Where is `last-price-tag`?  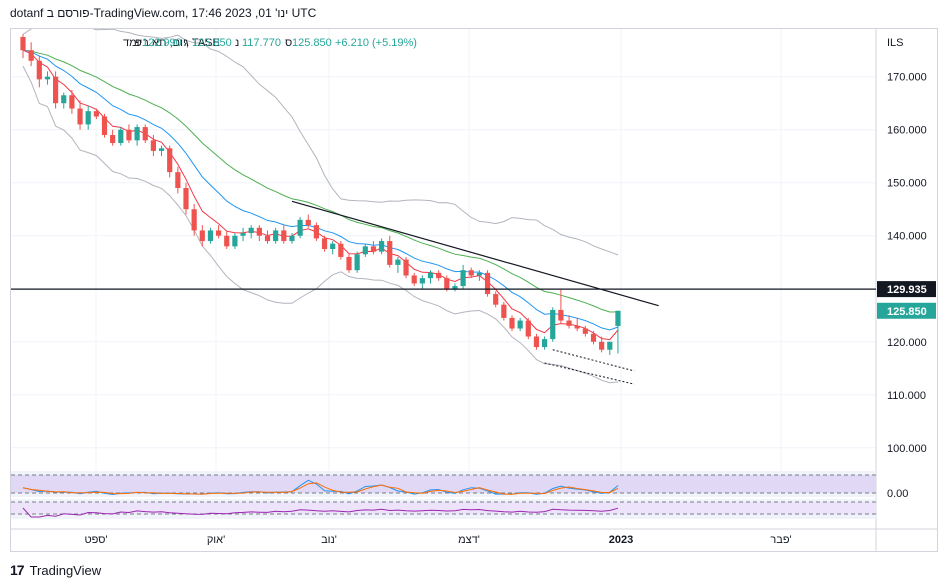
last-price-tag is located at coordinates (906, 310).